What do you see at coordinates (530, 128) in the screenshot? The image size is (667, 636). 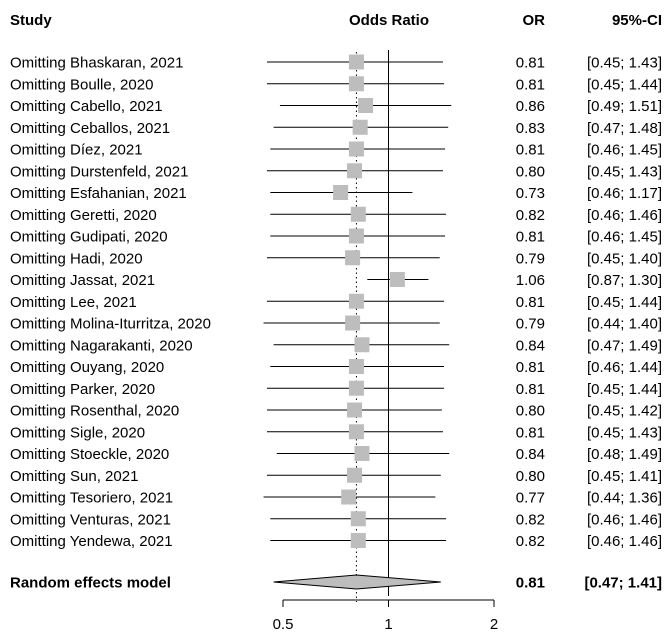 I see `or-value: 0.83` at bounding box center [530, 128].